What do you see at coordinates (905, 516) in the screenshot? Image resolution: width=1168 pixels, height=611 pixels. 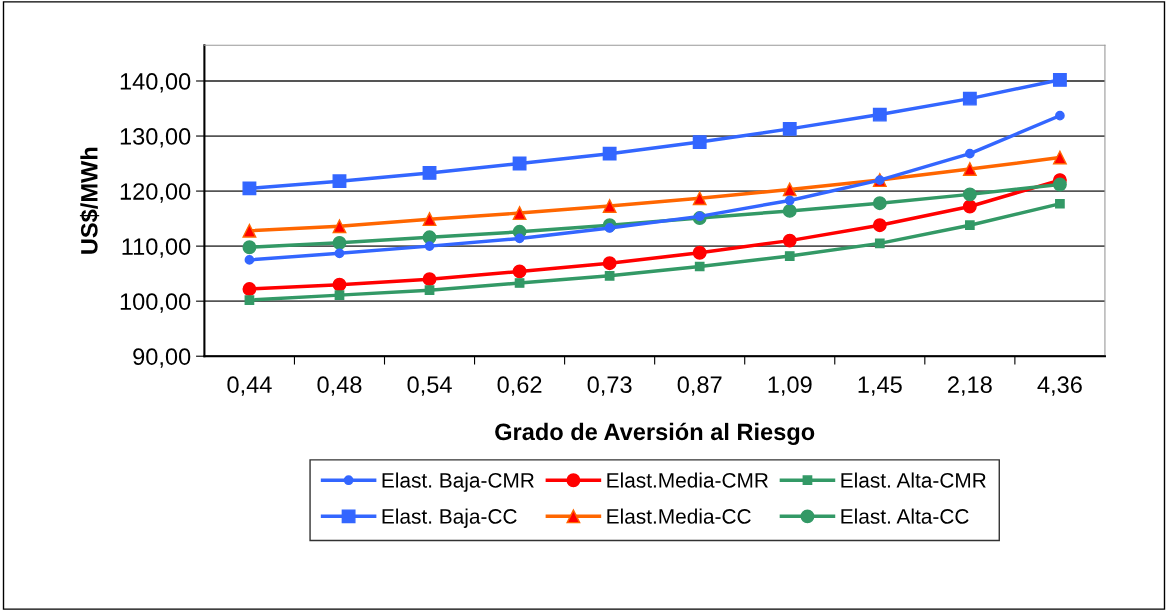 I see `legend-label: Elast. Alta-CC` at bounding box center [905, 516].